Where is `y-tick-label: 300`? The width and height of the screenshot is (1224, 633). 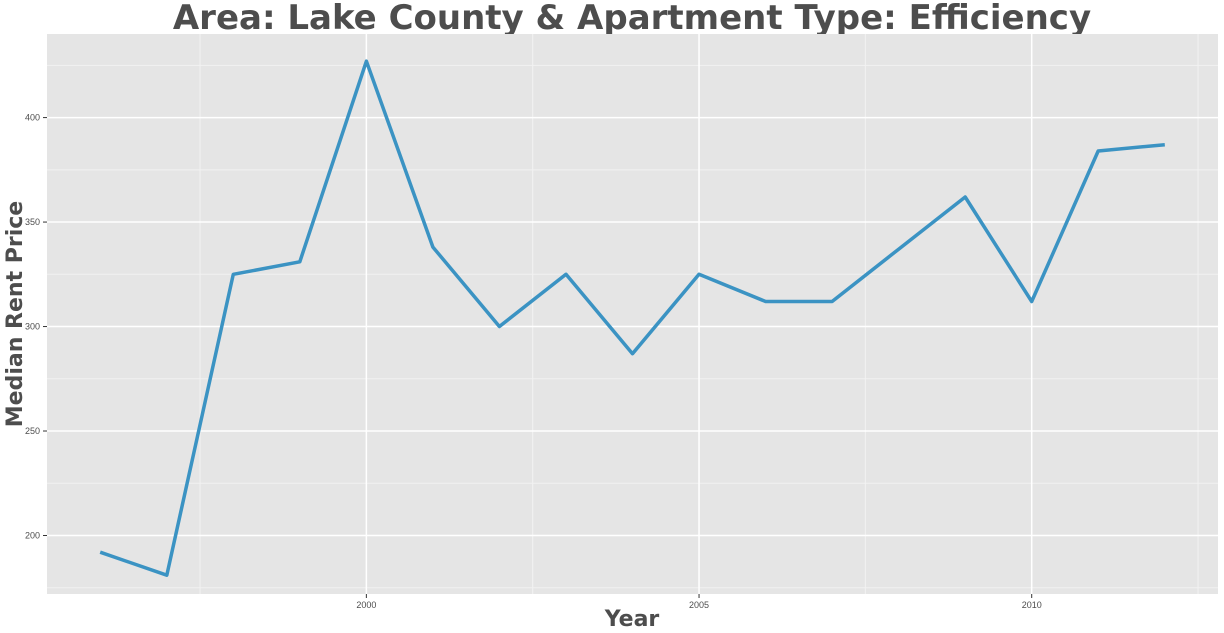
y-tick-label: 300 is located at coordinates (32, 327).